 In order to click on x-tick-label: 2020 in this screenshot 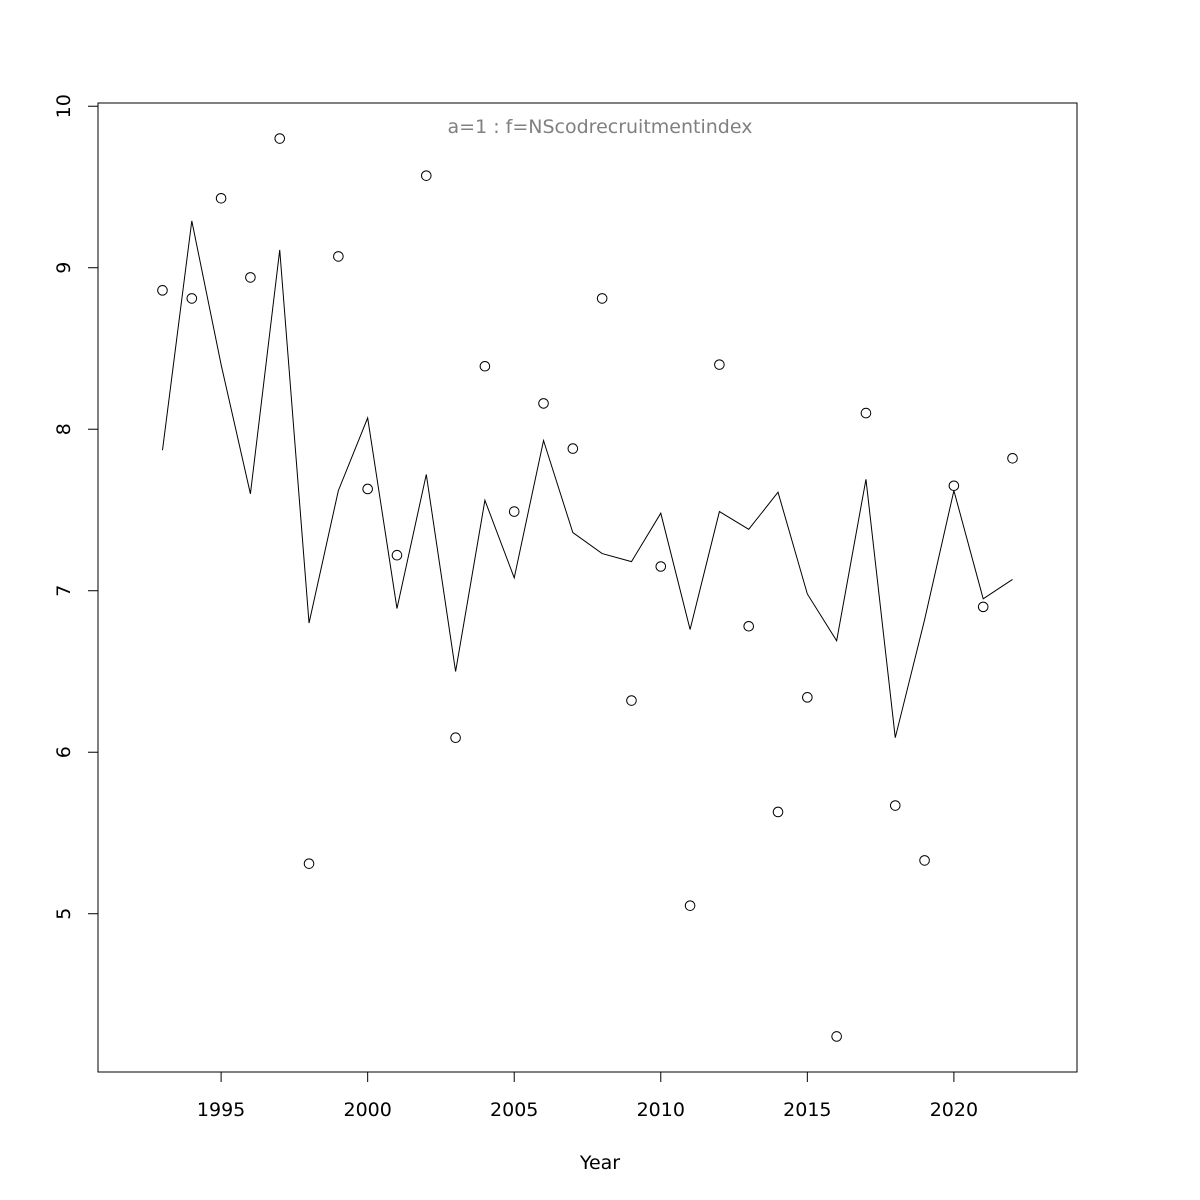, I will do `click(954, 1110)`.